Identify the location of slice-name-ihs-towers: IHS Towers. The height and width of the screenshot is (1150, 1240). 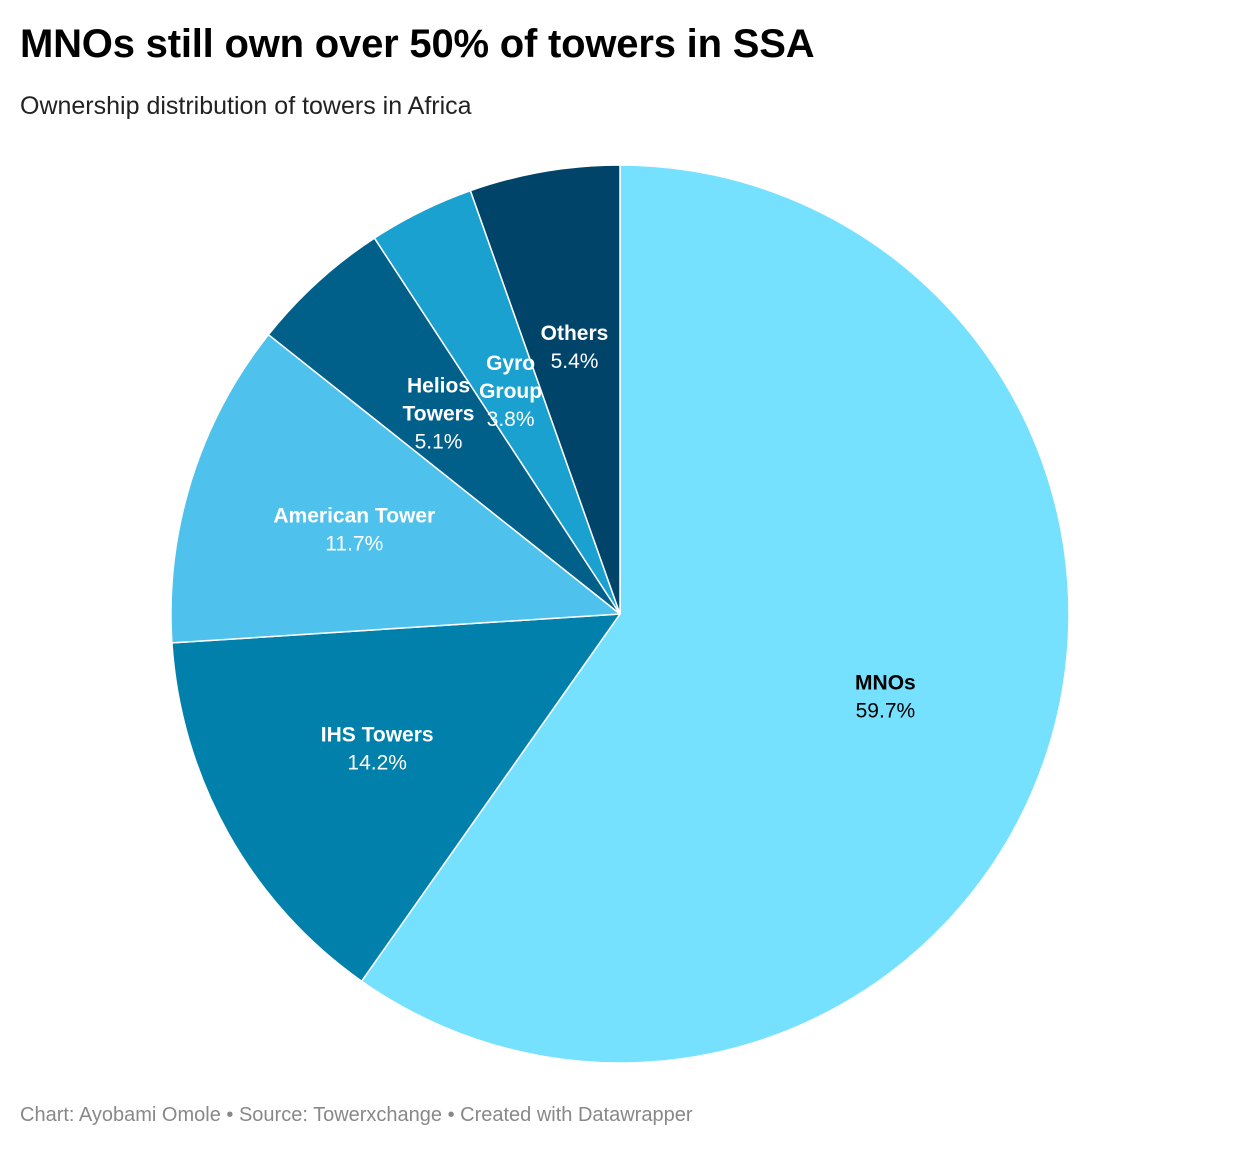
(377, 735).